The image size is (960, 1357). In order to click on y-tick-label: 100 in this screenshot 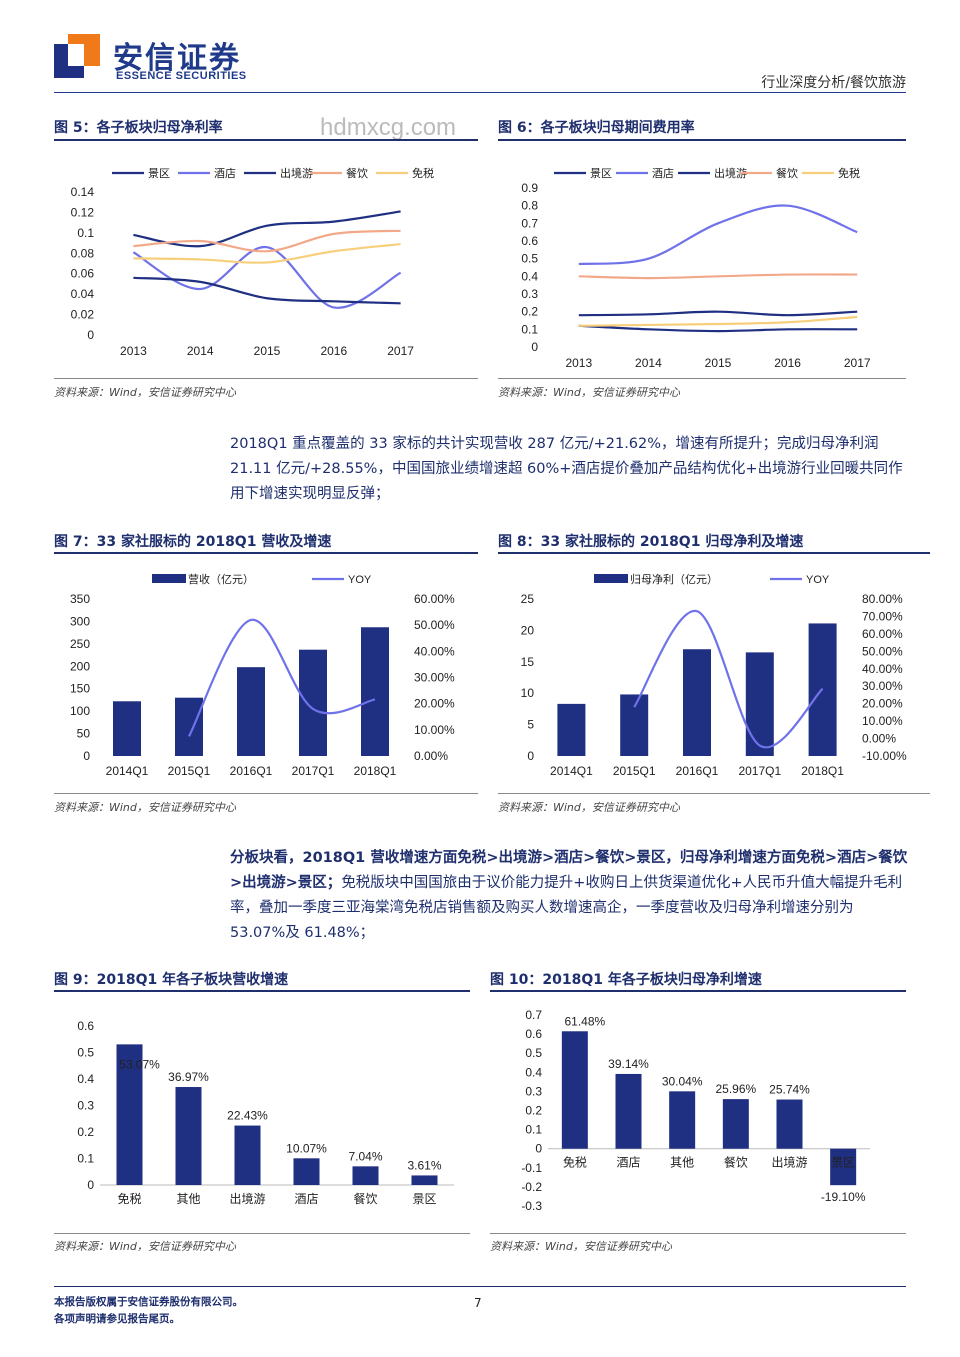, I will do `click(80, 711)`.